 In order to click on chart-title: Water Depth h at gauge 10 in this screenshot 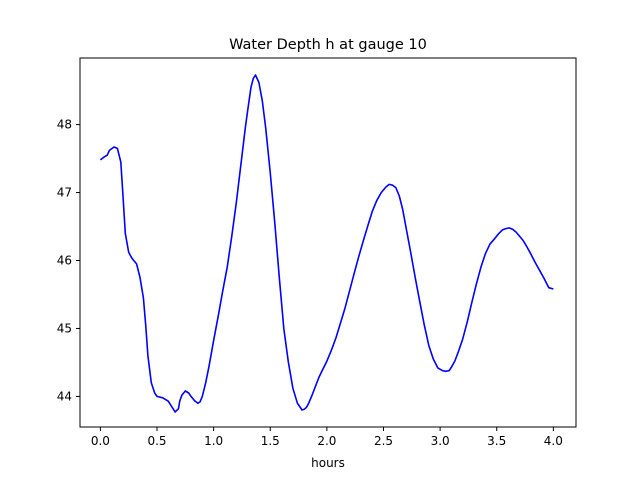, I will do `click(328, 45)`.